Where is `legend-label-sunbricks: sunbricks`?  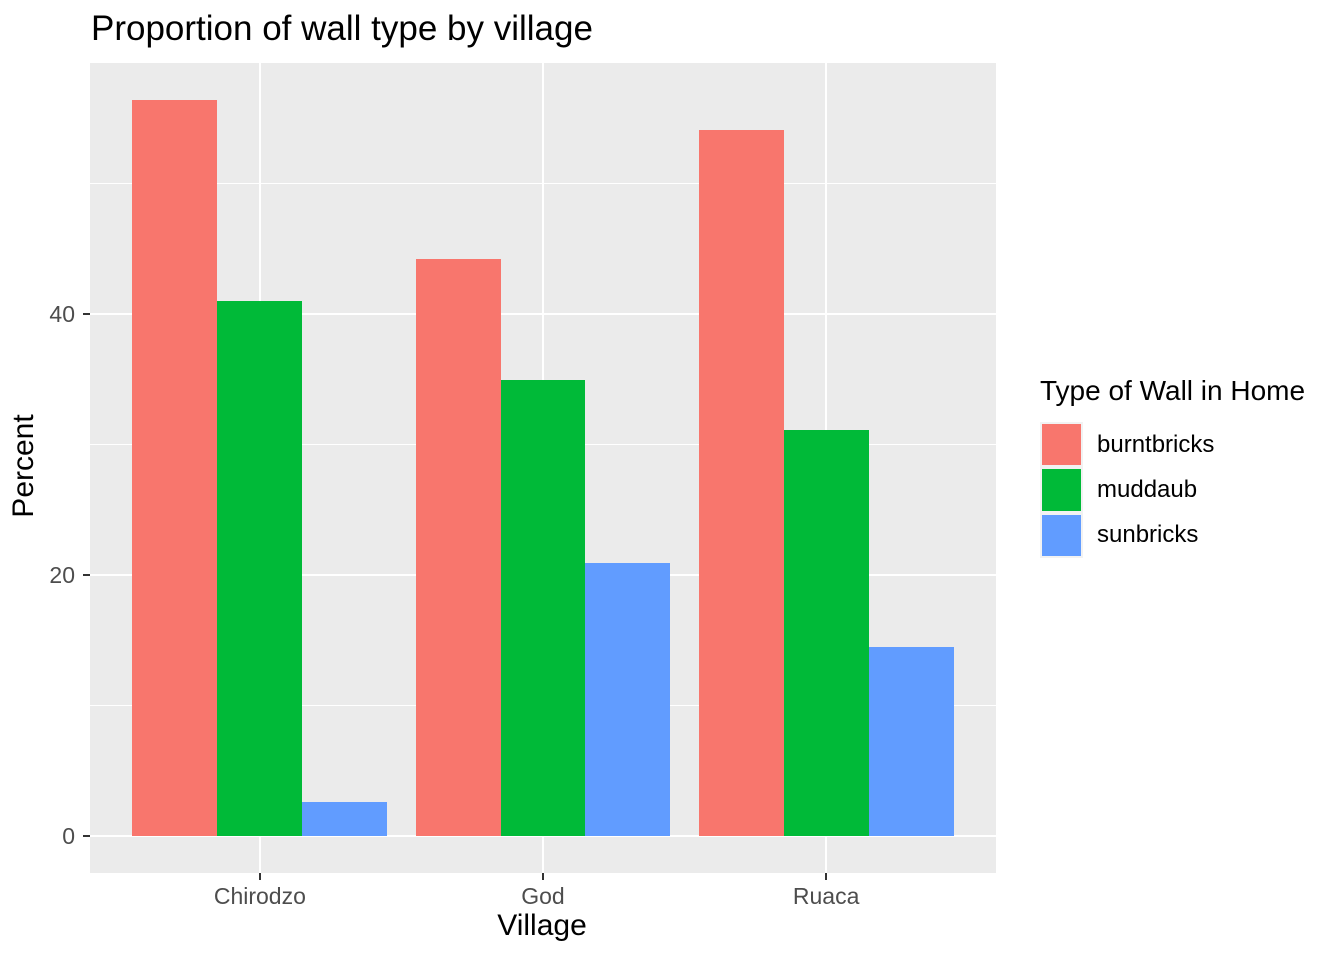 legend-label-sunbricks: sunbricks is located at coordinates (1148, 535).